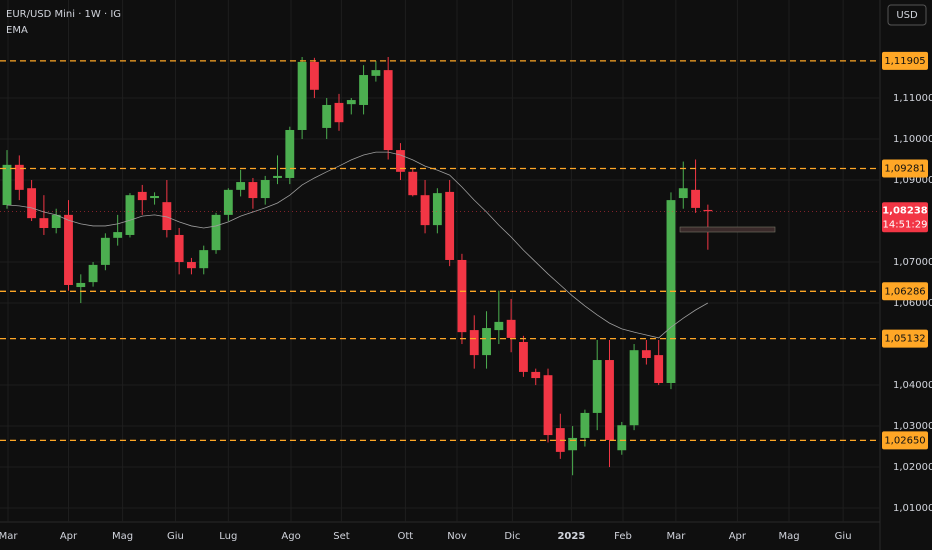 The image size is (932, 550). I want to click on currency-button, so click(907, 15).